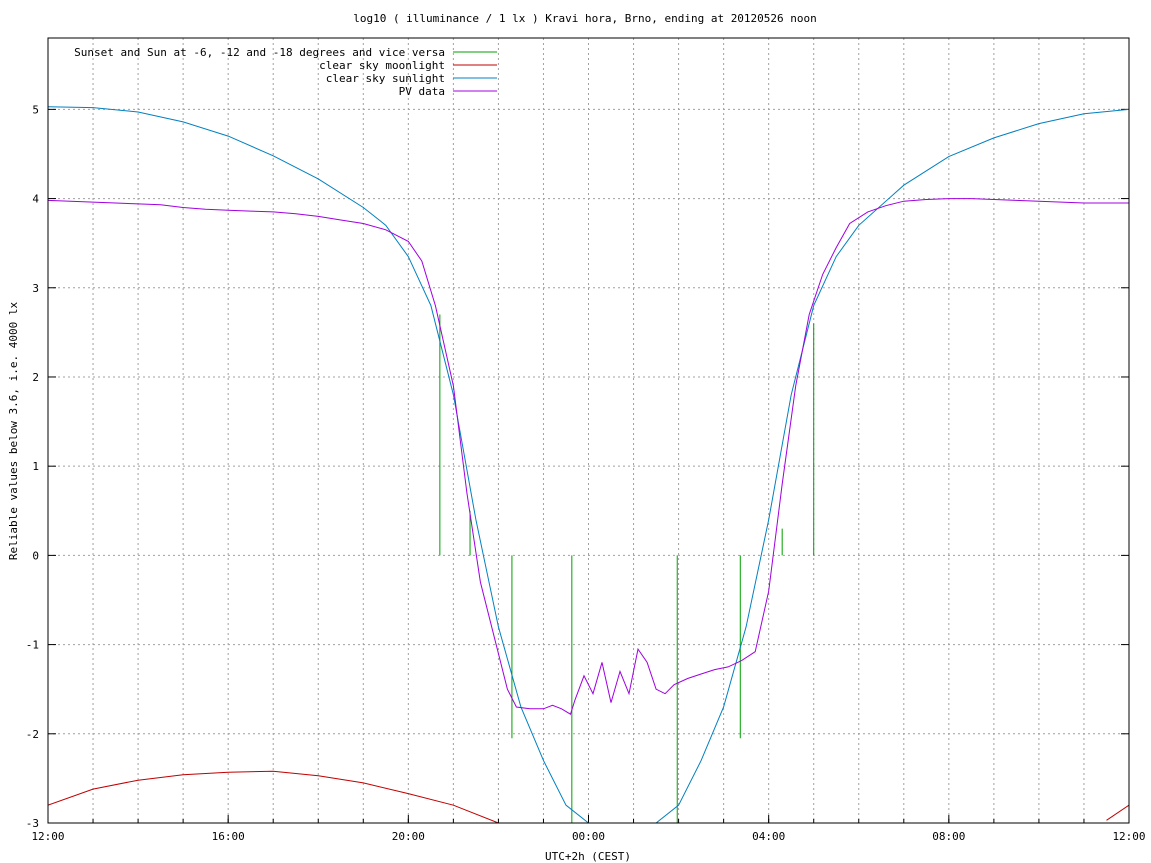 The image size is (1151, 863). Describe the element at coordinates (13, 430) in the screenshot. I see `y-axis-label: Reliable values below 3.6, i.e. 4000 lx` at that location.